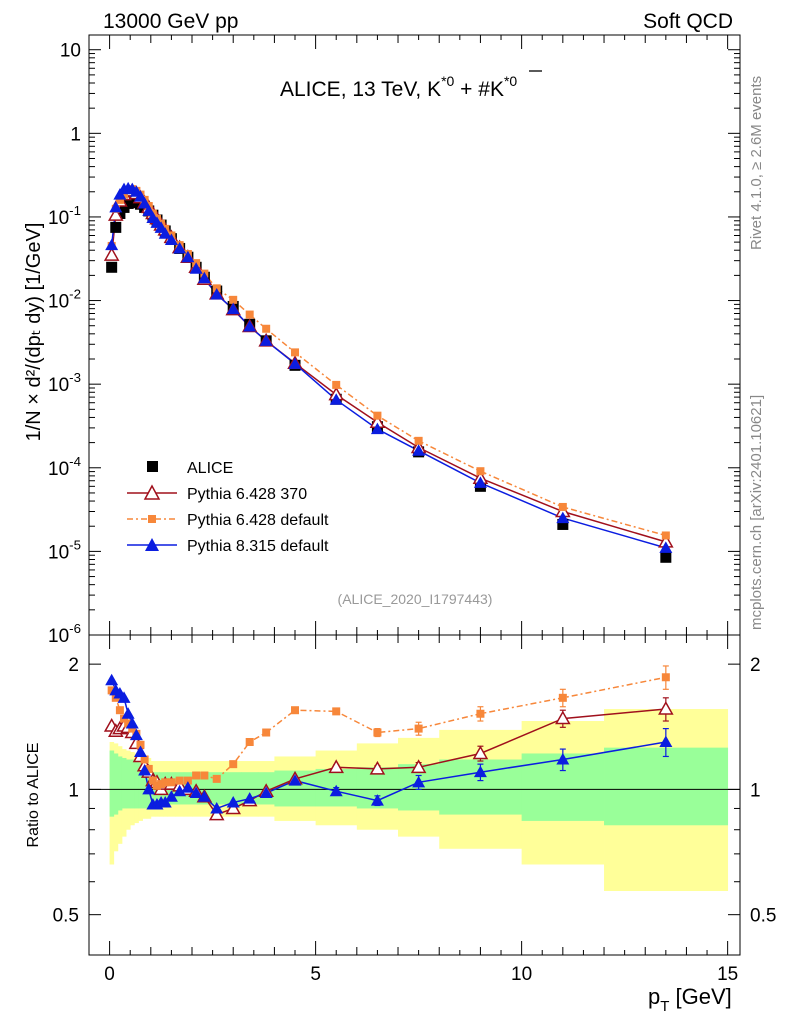  What do you see at coordinates (763, 916) in the screenshot?
I see `ratio-ytick-label-right: 0.5` at bounding box center [763, 916].